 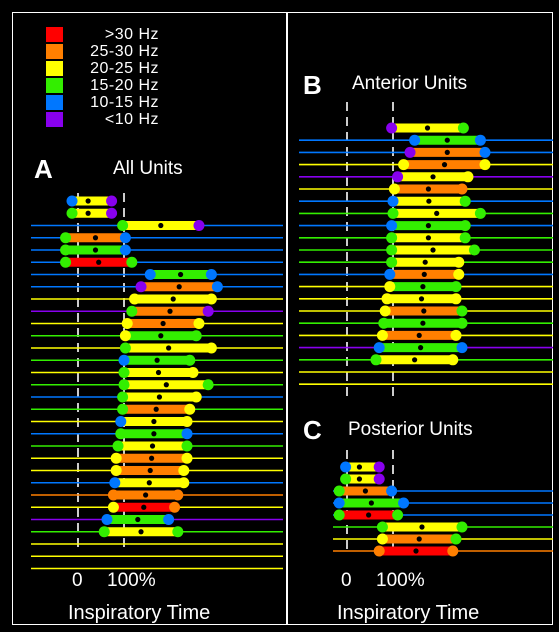 I want to click on panel-a-tick-100: 100%, so click(x=131, y=580).